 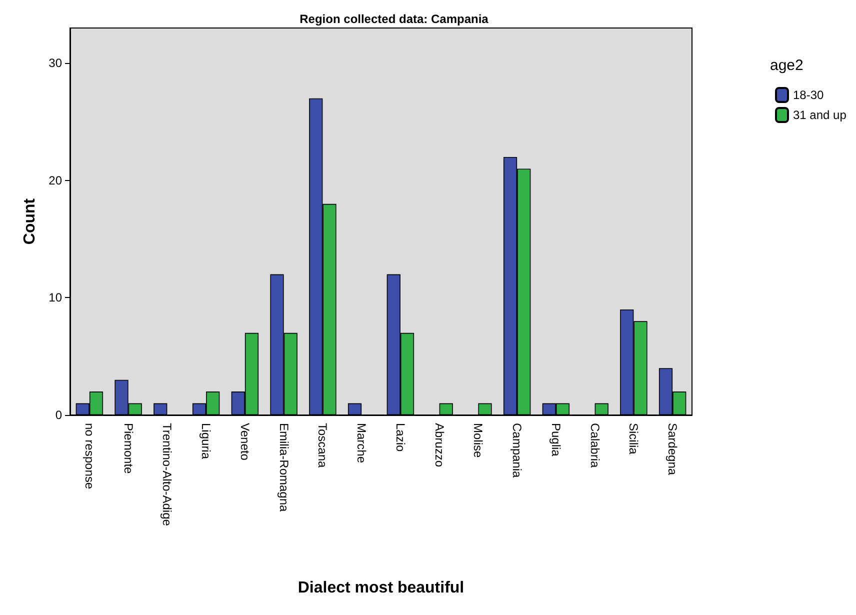 I want to click on y-axis-title: Count, so click(x=29, y=221).